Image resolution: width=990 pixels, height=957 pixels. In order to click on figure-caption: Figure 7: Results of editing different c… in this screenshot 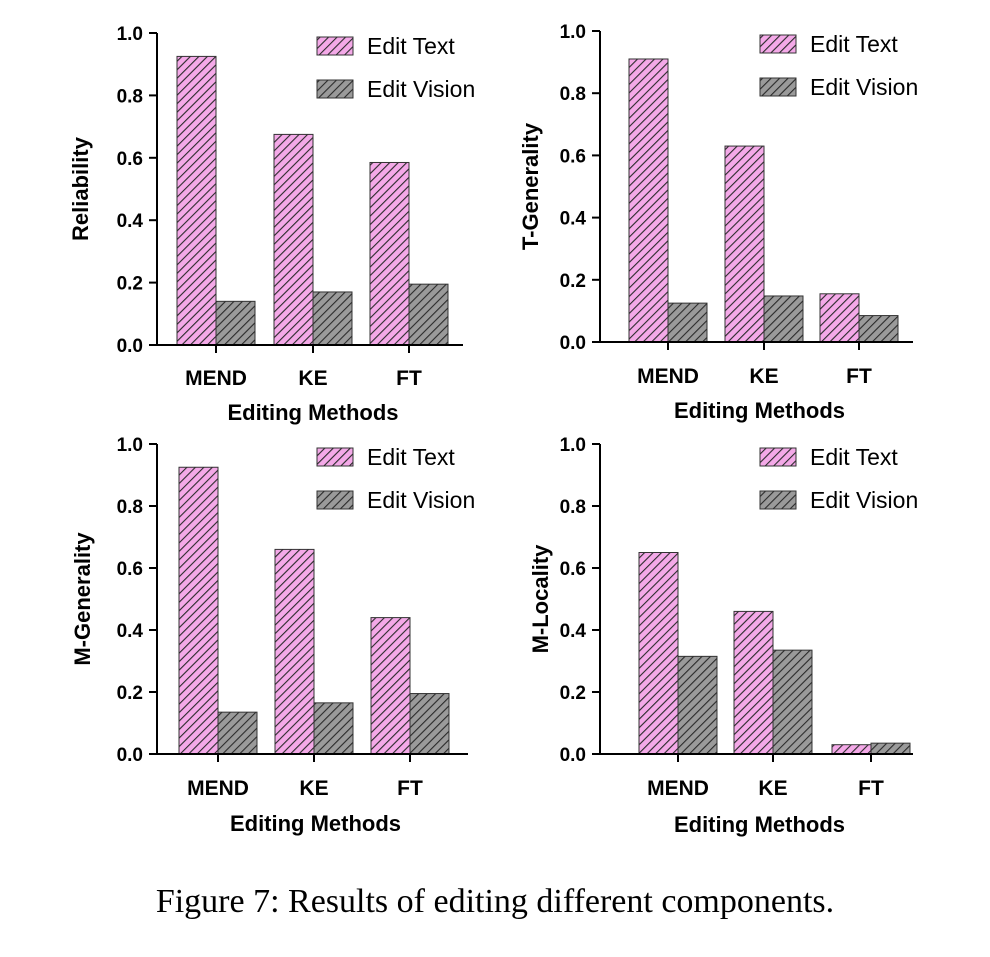, I will do `click(495, 901)`.